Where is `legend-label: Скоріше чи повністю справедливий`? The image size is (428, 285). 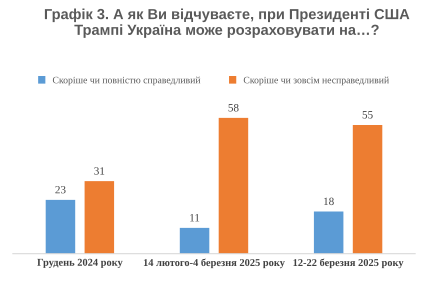
legend-label: Скоріше чи повністю справедливий is located at coordinates (126, 81).